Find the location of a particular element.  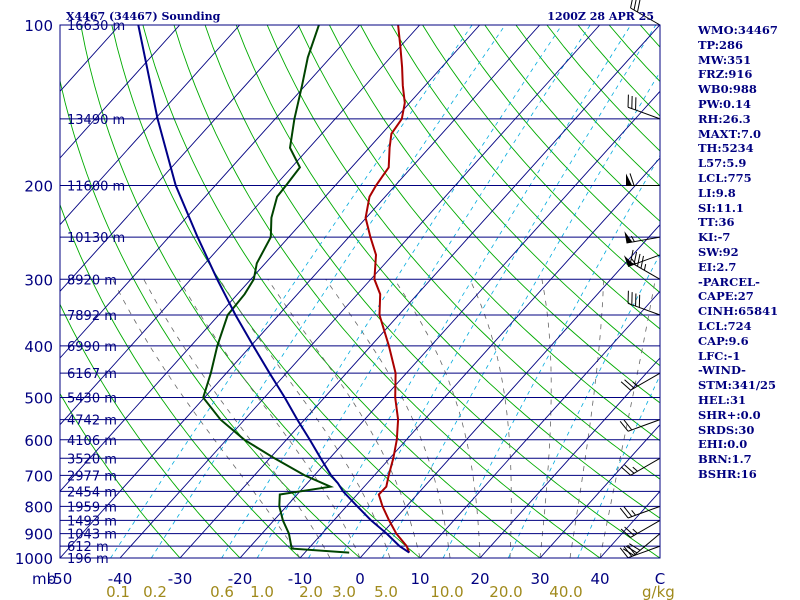

height-label: 1043 m is located at coordinates (92, 535).